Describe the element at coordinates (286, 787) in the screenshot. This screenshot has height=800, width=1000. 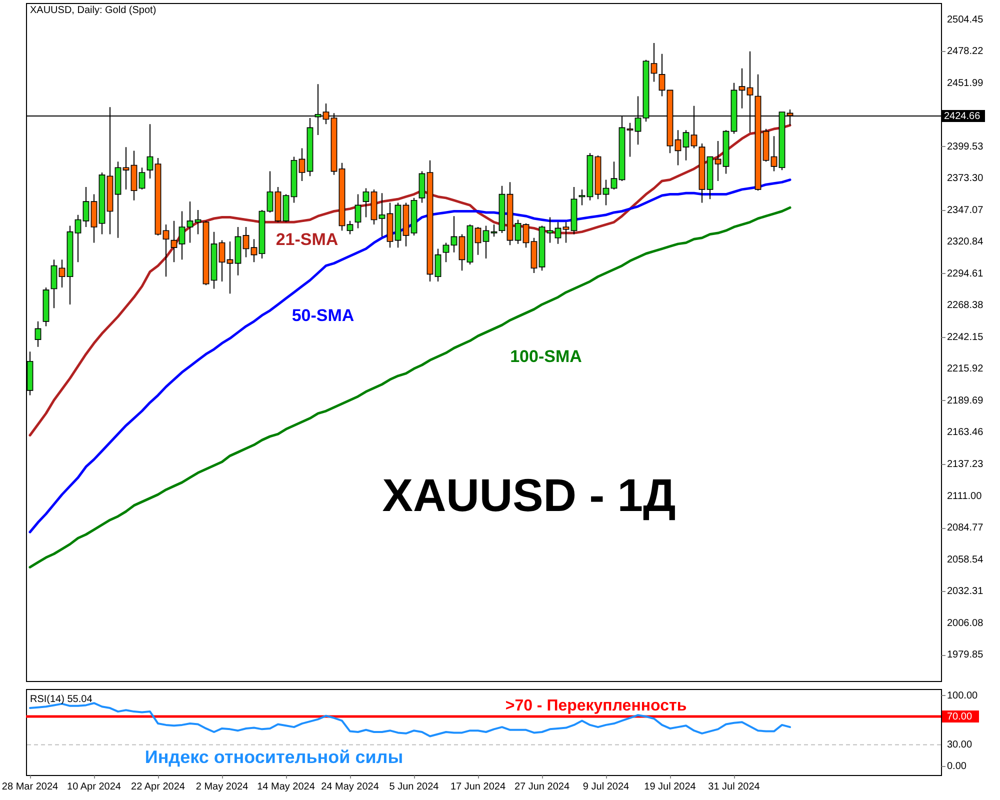
I see `x-tick-label: 14 May 2024` at that location.